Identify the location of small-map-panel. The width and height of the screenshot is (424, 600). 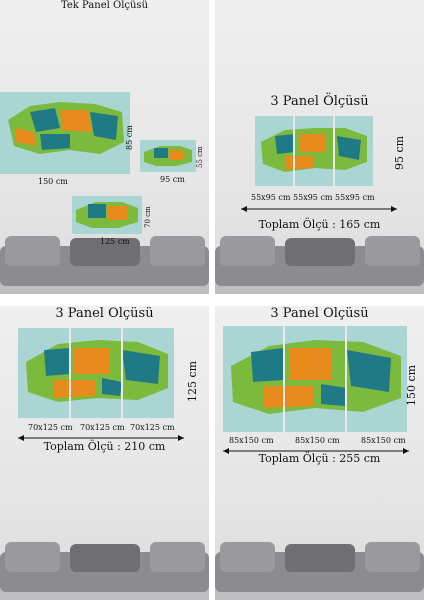
(168, 156).